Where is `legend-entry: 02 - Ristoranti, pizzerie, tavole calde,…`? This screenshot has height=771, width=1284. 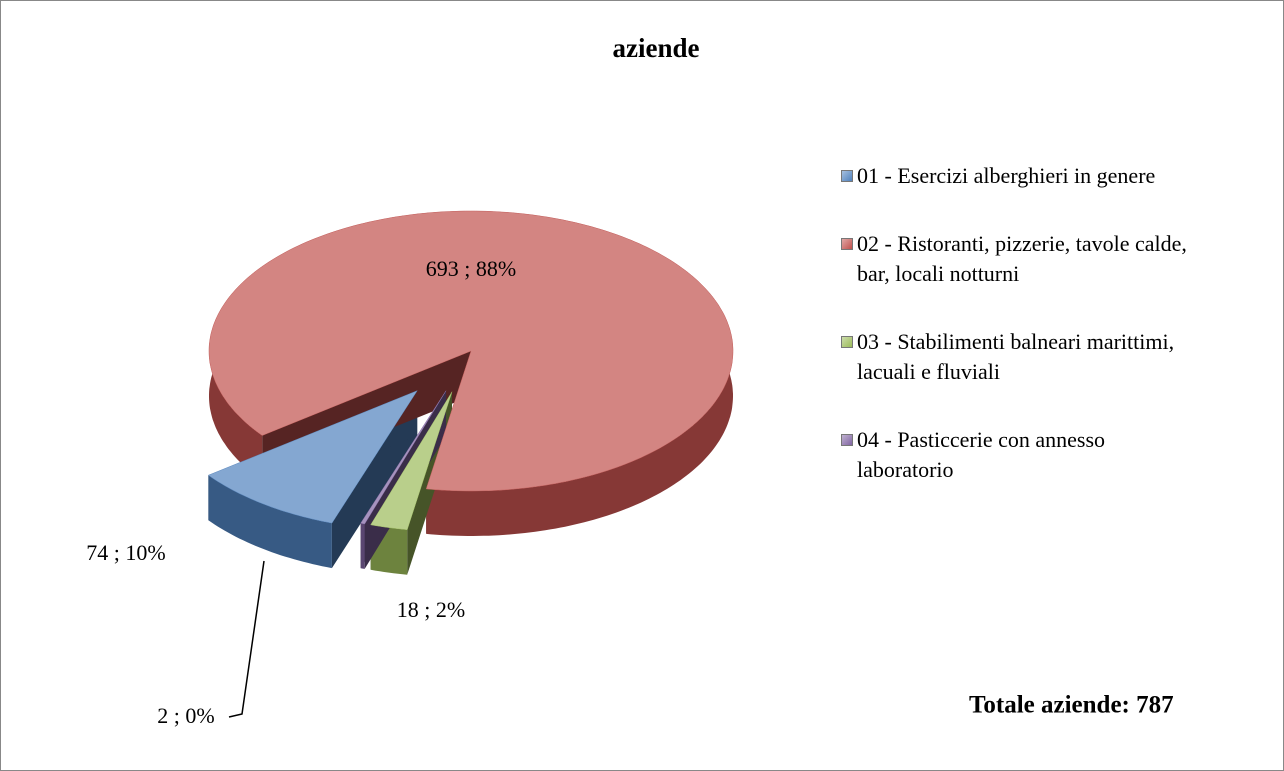
legend-entry: 02 - Ristoranti, pizzerie, tavole calde,… is located at coordinates (1031, 259).